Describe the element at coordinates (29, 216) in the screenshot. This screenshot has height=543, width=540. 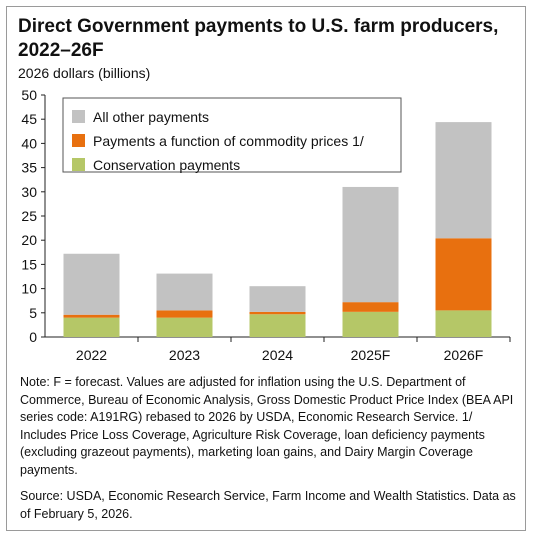
I see `y-tick-label: 25` at that location.